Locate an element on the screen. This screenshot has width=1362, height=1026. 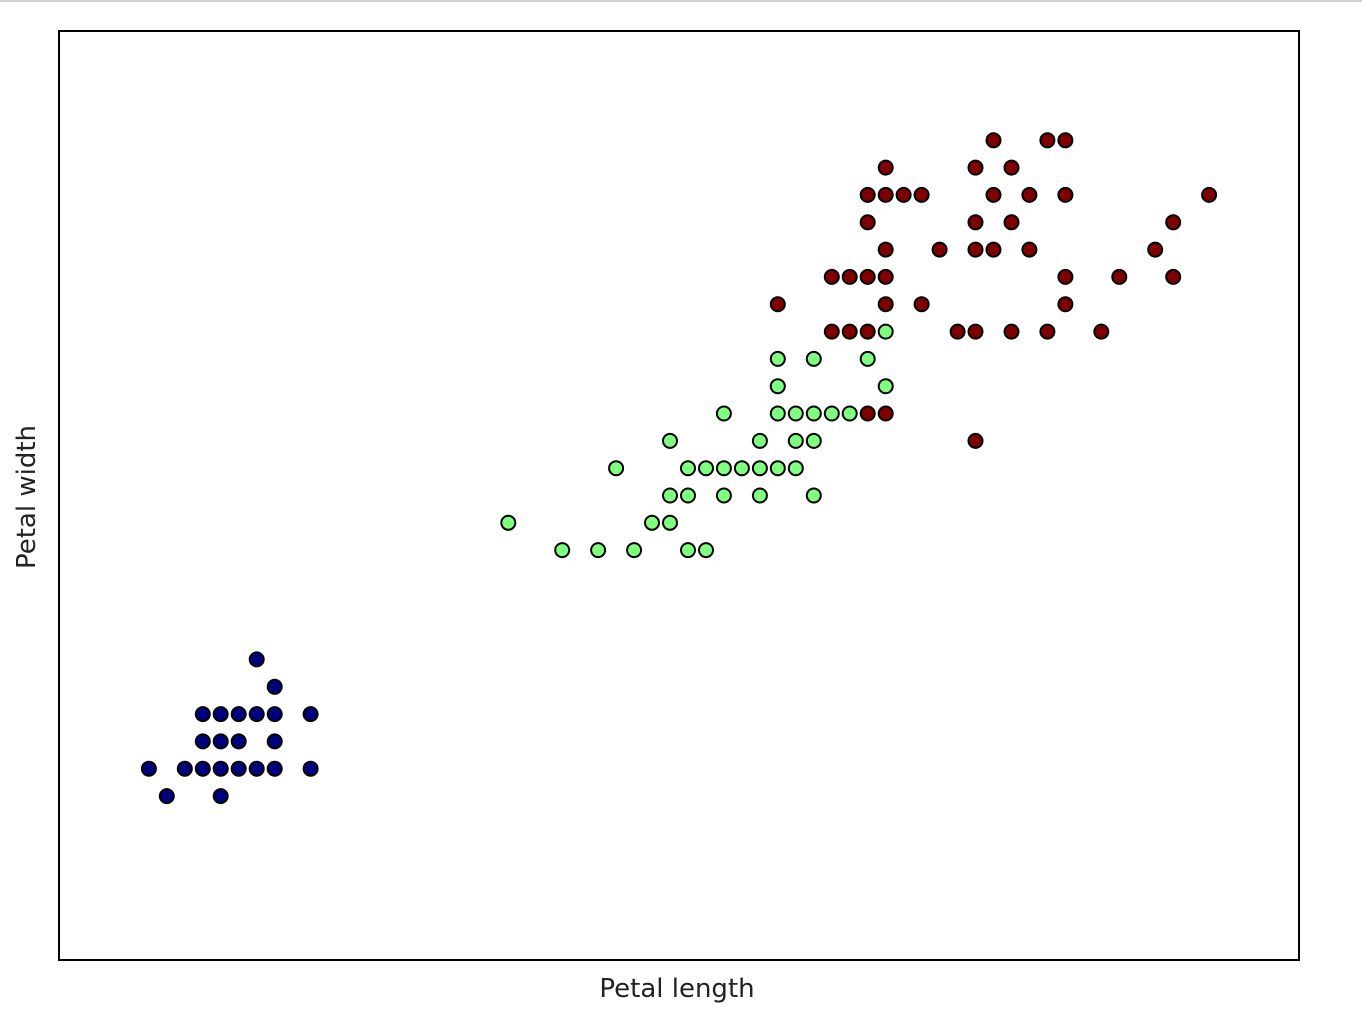
y-axis-label: Petal width is located at coordinates (27, 497).